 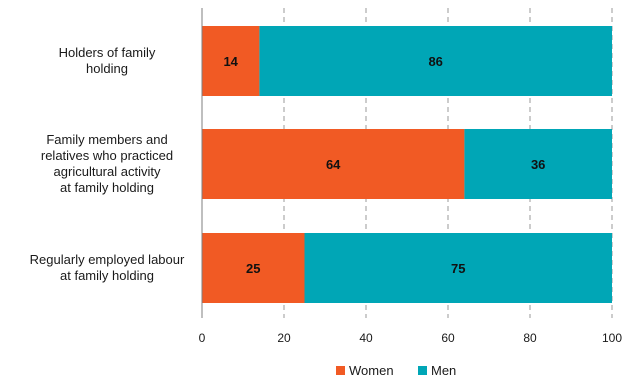 I want to click on x-tick-label-0: 0, so click(x=202, y=338).